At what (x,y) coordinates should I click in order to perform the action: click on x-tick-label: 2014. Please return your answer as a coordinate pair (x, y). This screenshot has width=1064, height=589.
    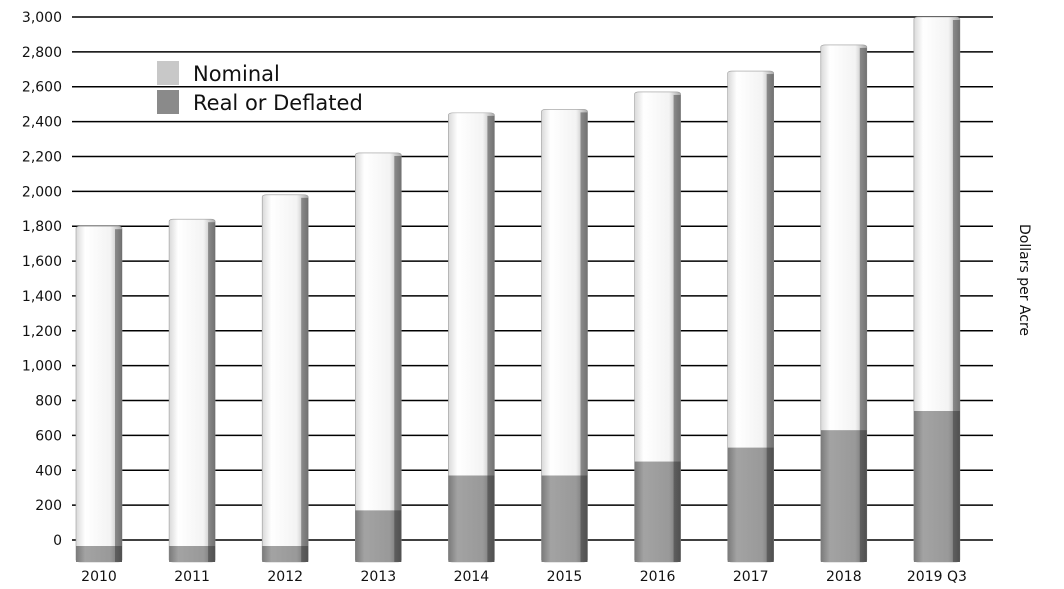
    Looking at the image, I should click on (472, 577).